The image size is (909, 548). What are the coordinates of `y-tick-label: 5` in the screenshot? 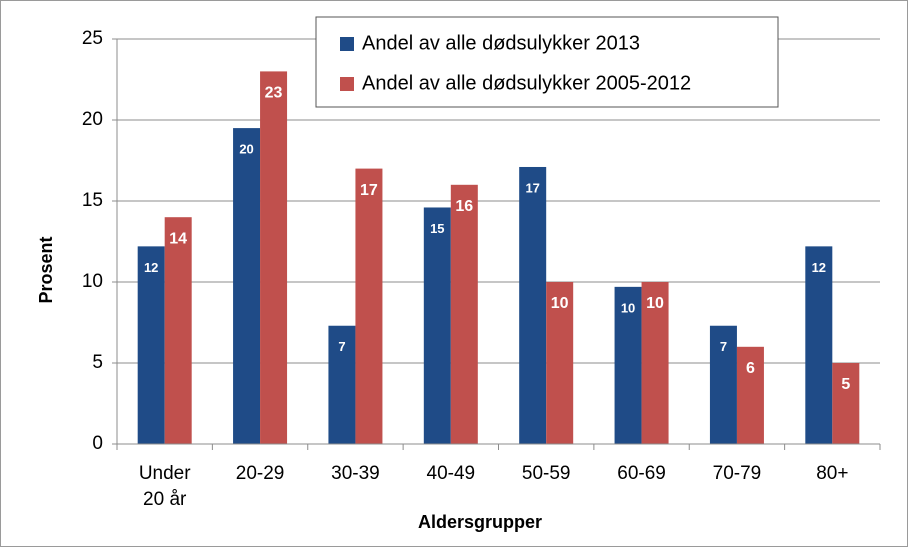 It's located at (97, 362).